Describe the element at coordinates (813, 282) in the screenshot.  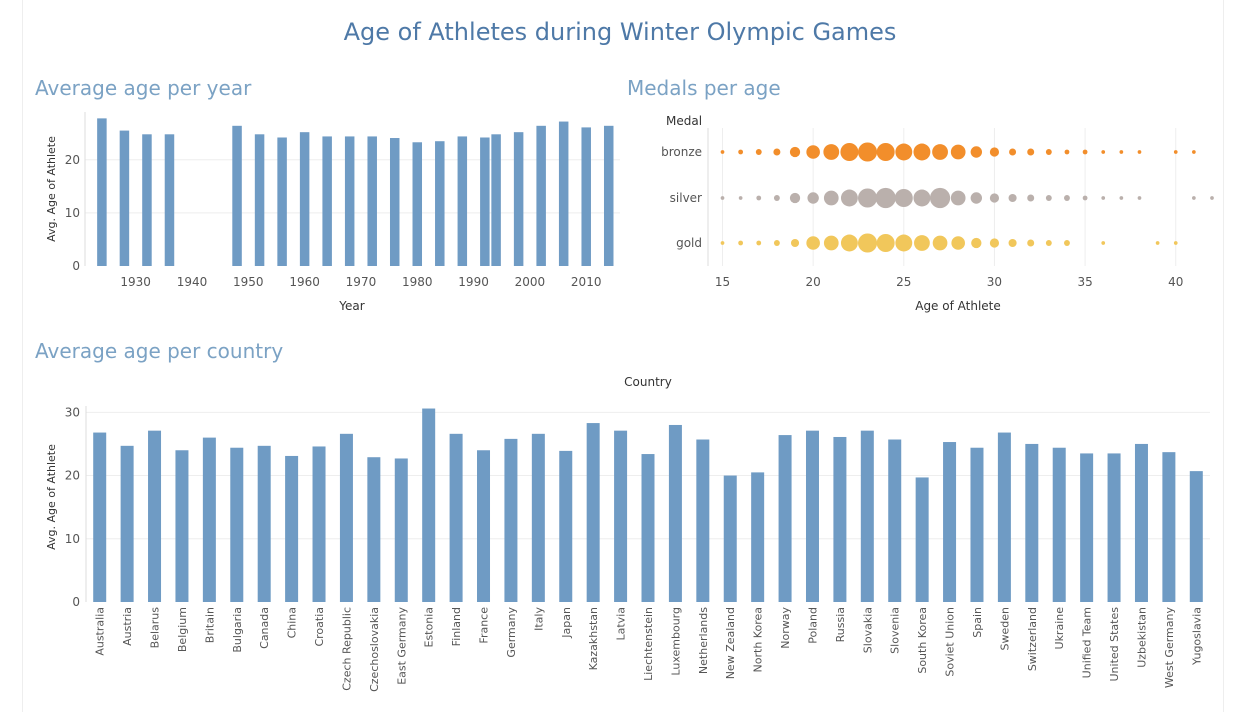
I see `medal-x-tick-label: 20` at that location.